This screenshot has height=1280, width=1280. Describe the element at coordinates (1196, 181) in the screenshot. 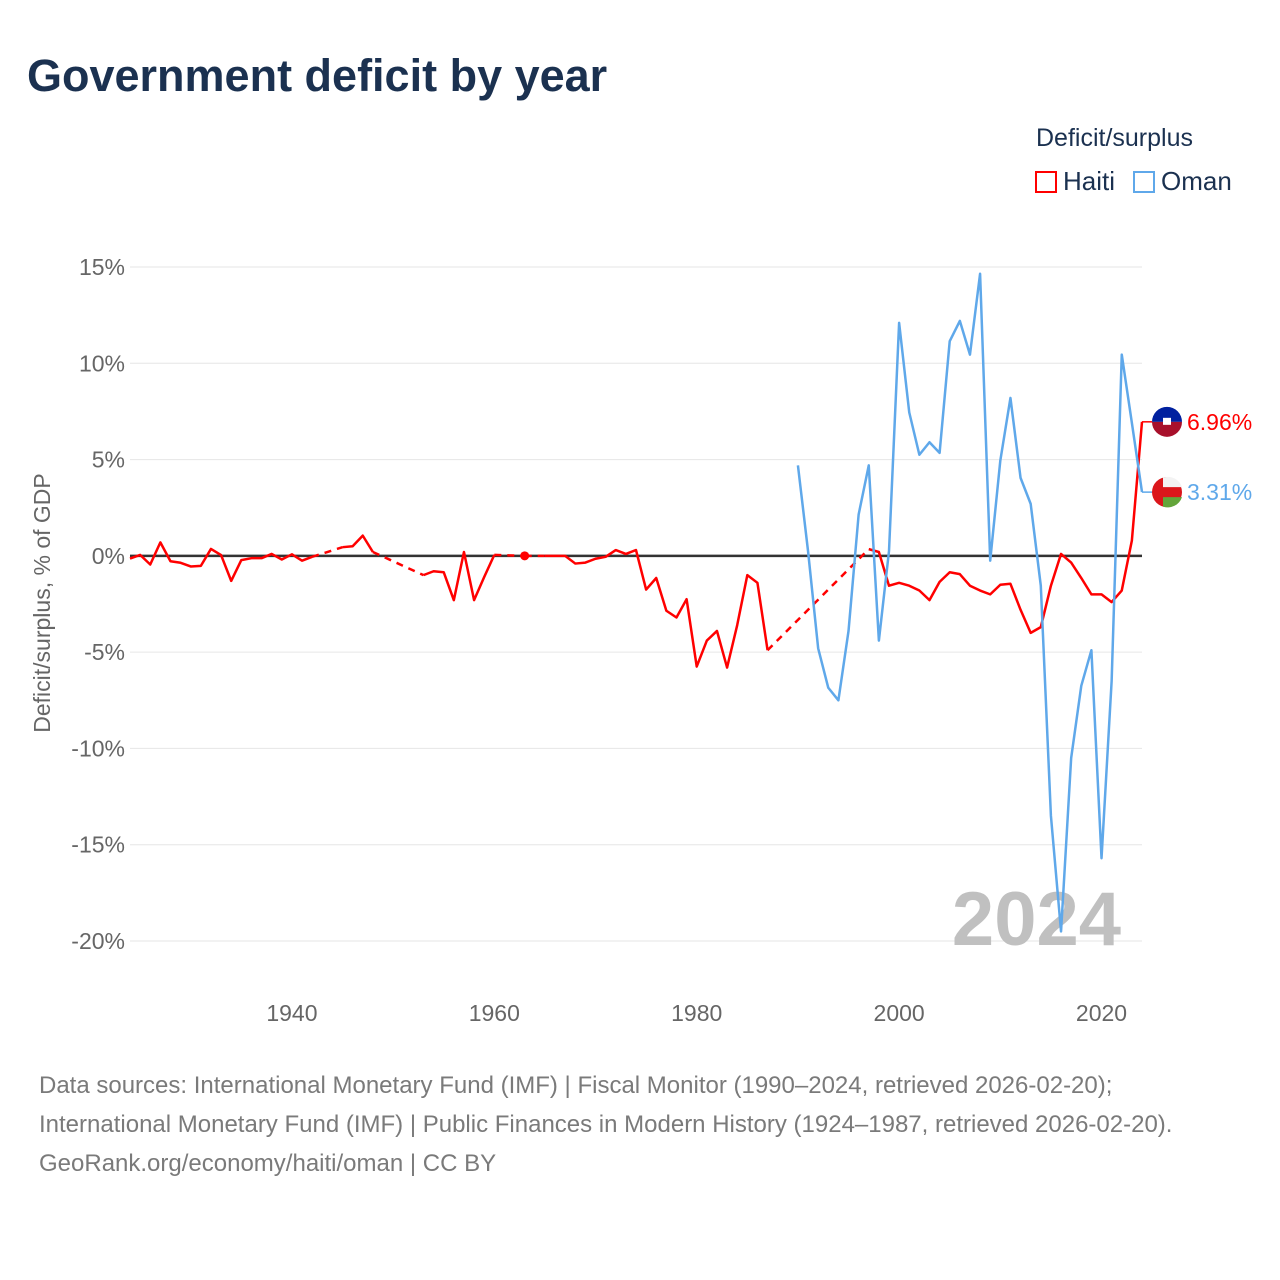

I see `legend-label-oman: Oman` at that location.